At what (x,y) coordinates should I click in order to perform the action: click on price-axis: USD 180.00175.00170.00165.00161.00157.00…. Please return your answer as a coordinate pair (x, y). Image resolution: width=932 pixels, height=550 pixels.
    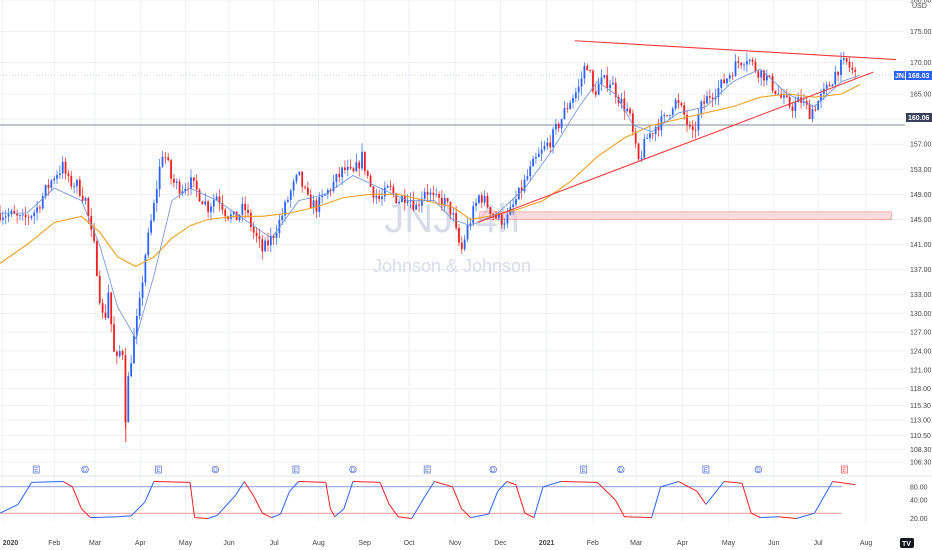
    Looking at the image, I should click on (921, 233).